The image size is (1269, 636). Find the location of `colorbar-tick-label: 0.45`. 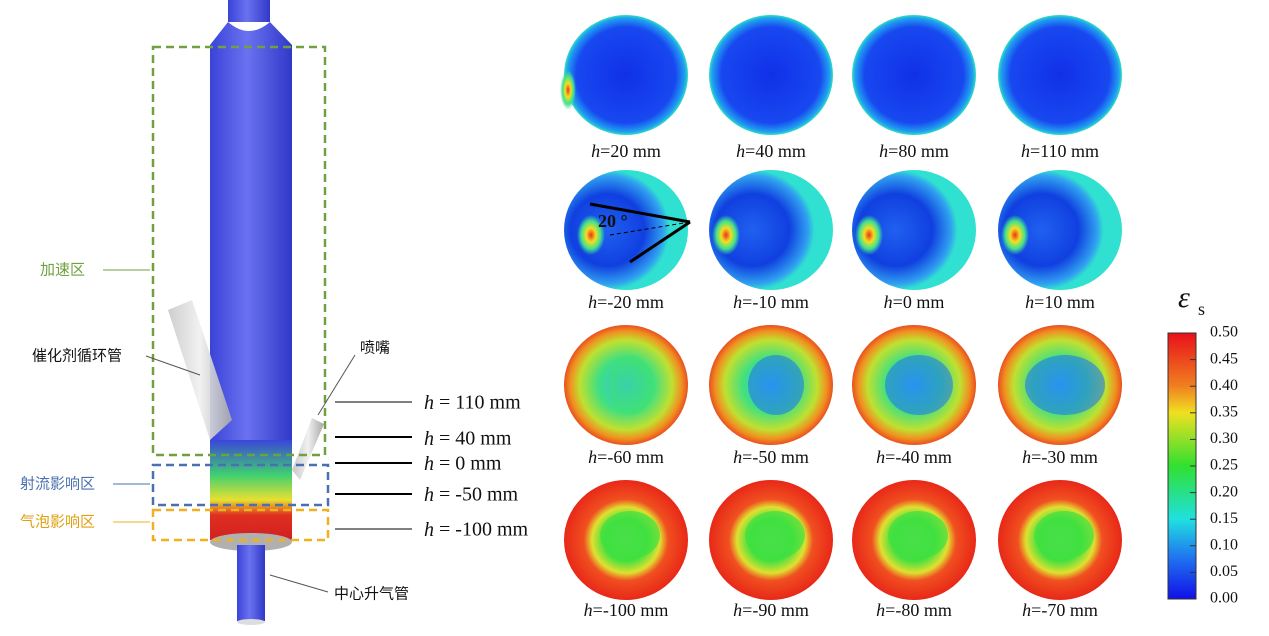

colorbar-tick-label: 0.45 is located at coordinates (1224, 358).